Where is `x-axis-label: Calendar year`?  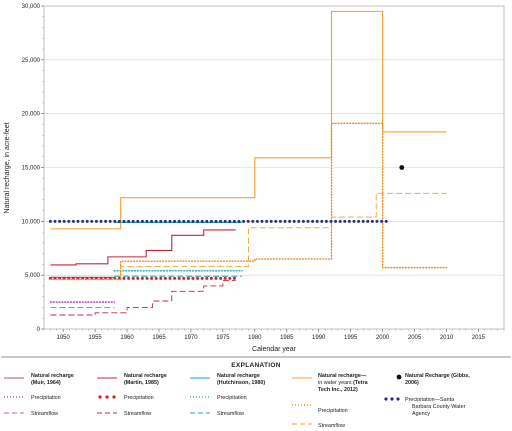 x-axis-label: Calendar year is located at coordinates (274, 349).